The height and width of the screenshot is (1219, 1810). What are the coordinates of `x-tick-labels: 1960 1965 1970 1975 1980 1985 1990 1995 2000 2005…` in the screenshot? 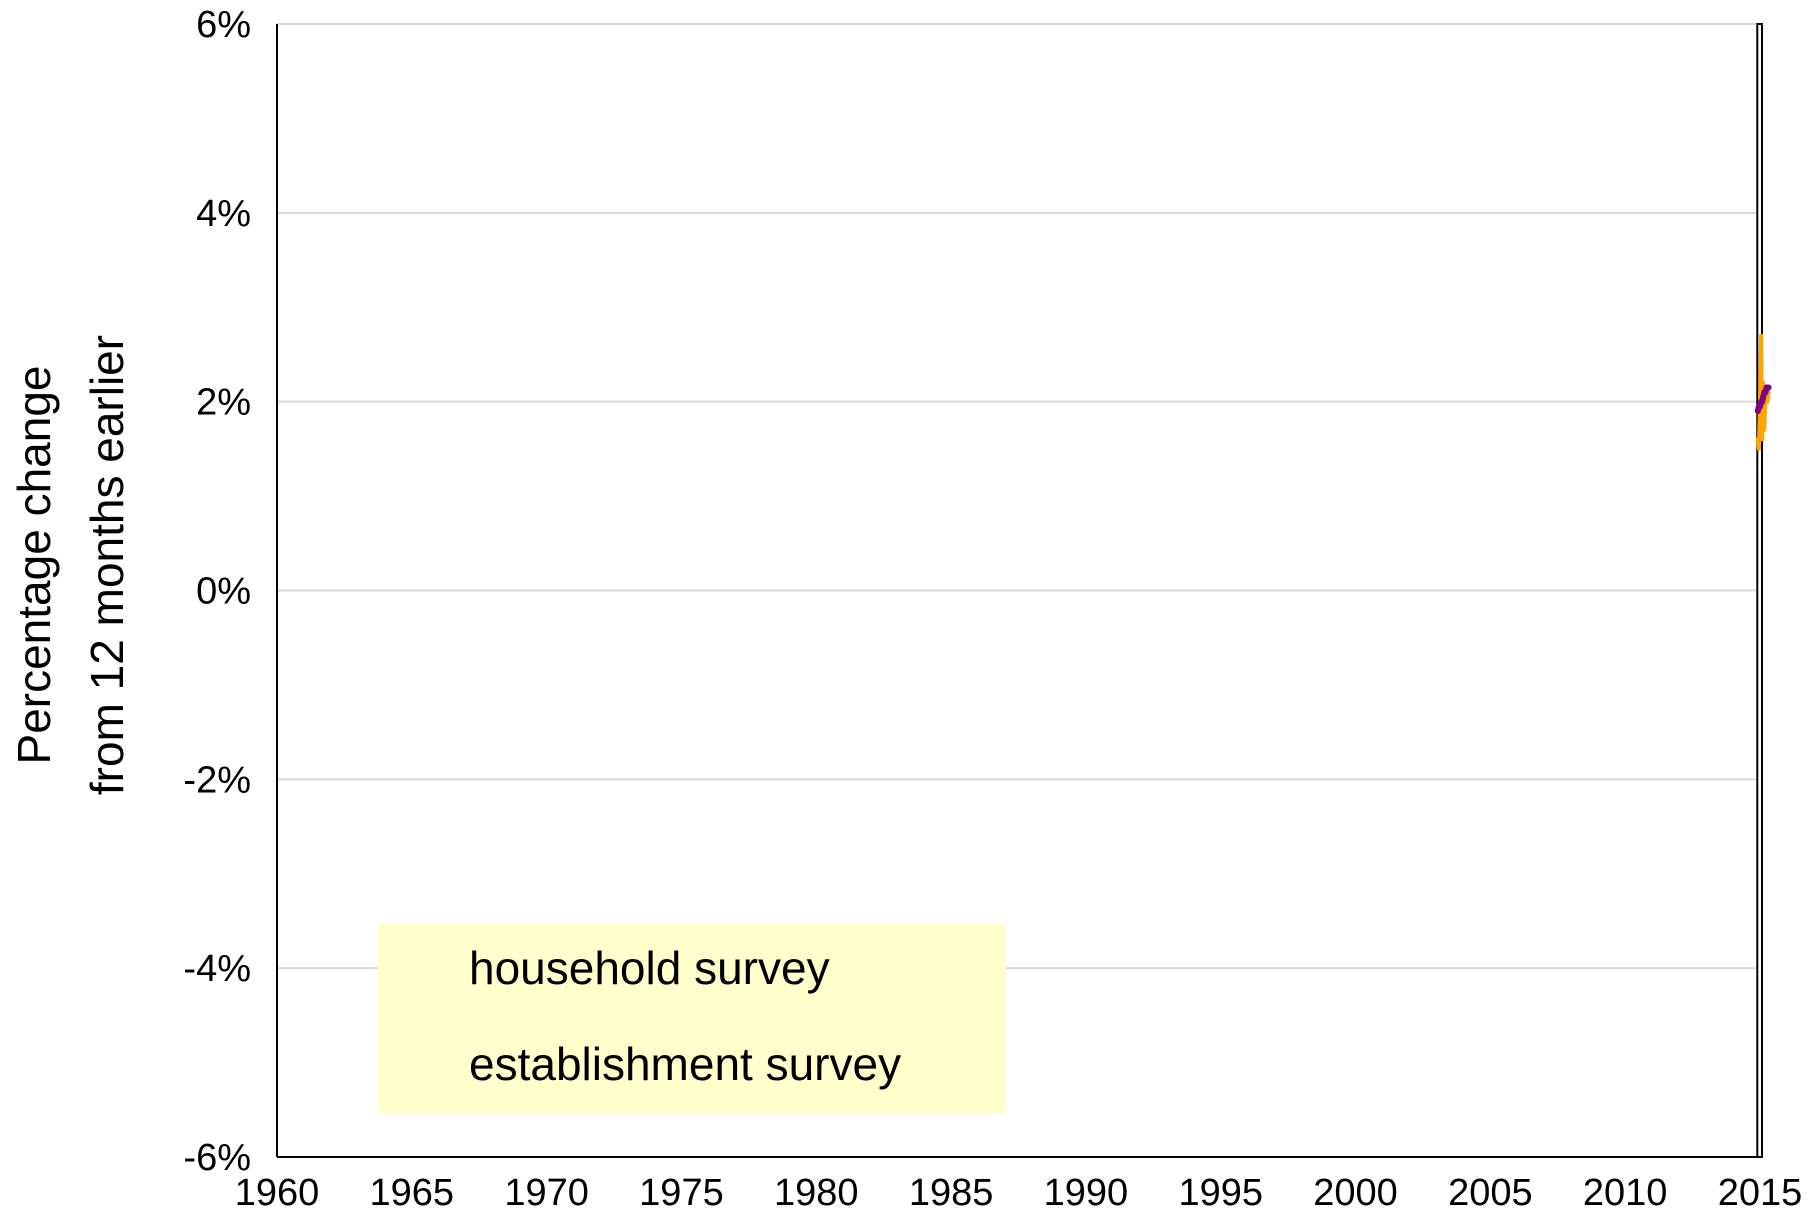 It's located at (1019, 1193).